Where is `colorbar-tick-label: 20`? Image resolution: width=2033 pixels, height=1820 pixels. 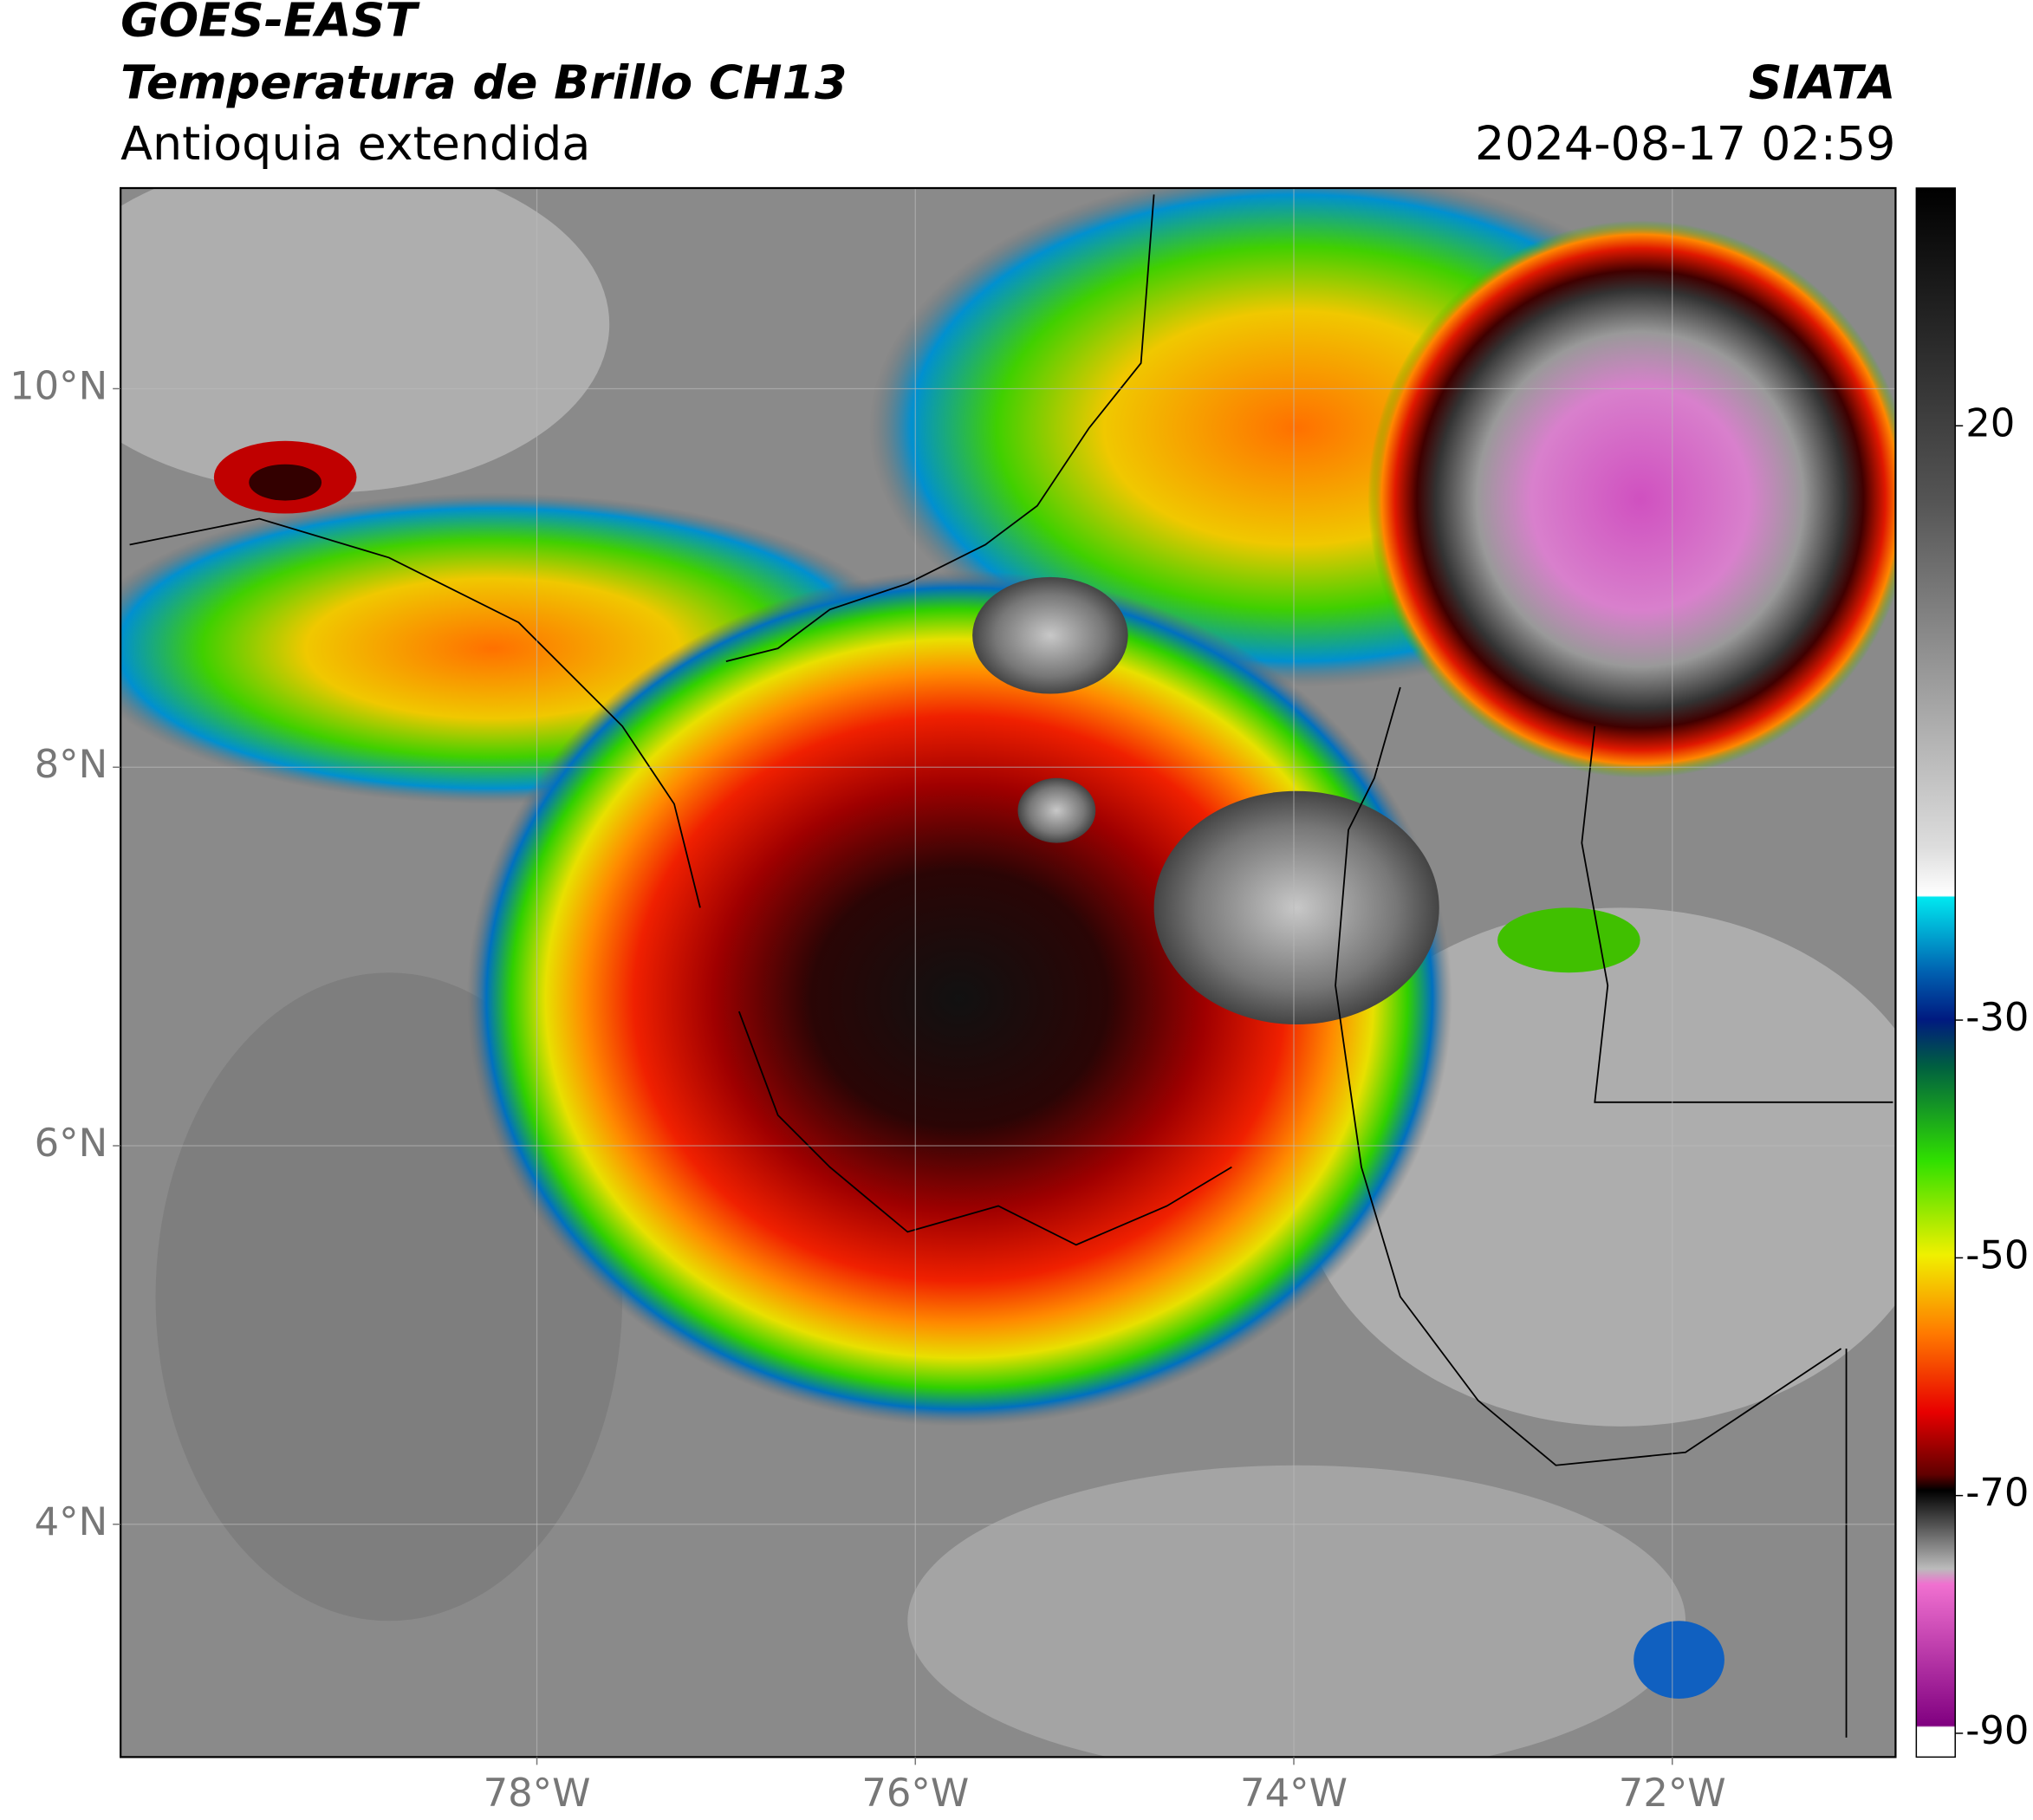 colorbar-tick-label: 20 is located at coordinates (1990, 422).